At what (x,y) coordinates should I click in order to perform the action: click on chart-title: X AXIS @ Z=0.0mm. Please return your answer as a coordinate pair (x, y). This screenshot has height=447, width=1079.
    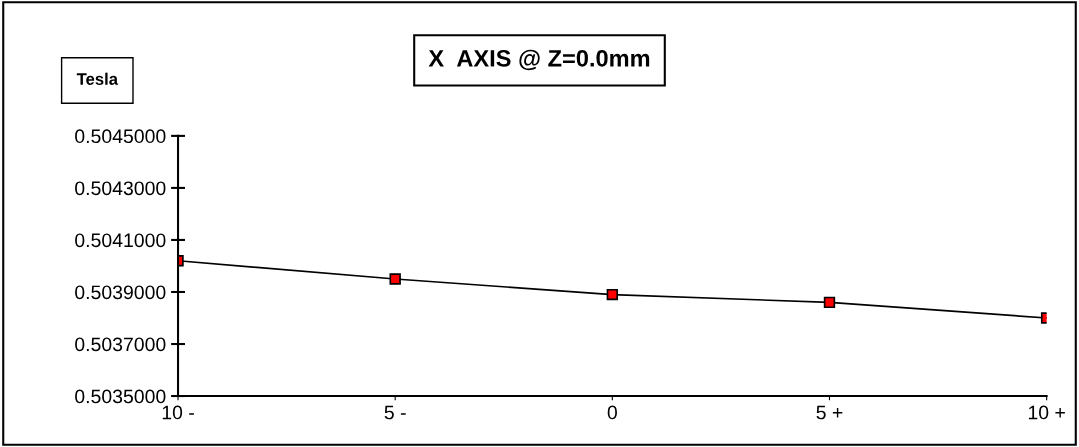
    Looking at the image, I should click on (539, 60).